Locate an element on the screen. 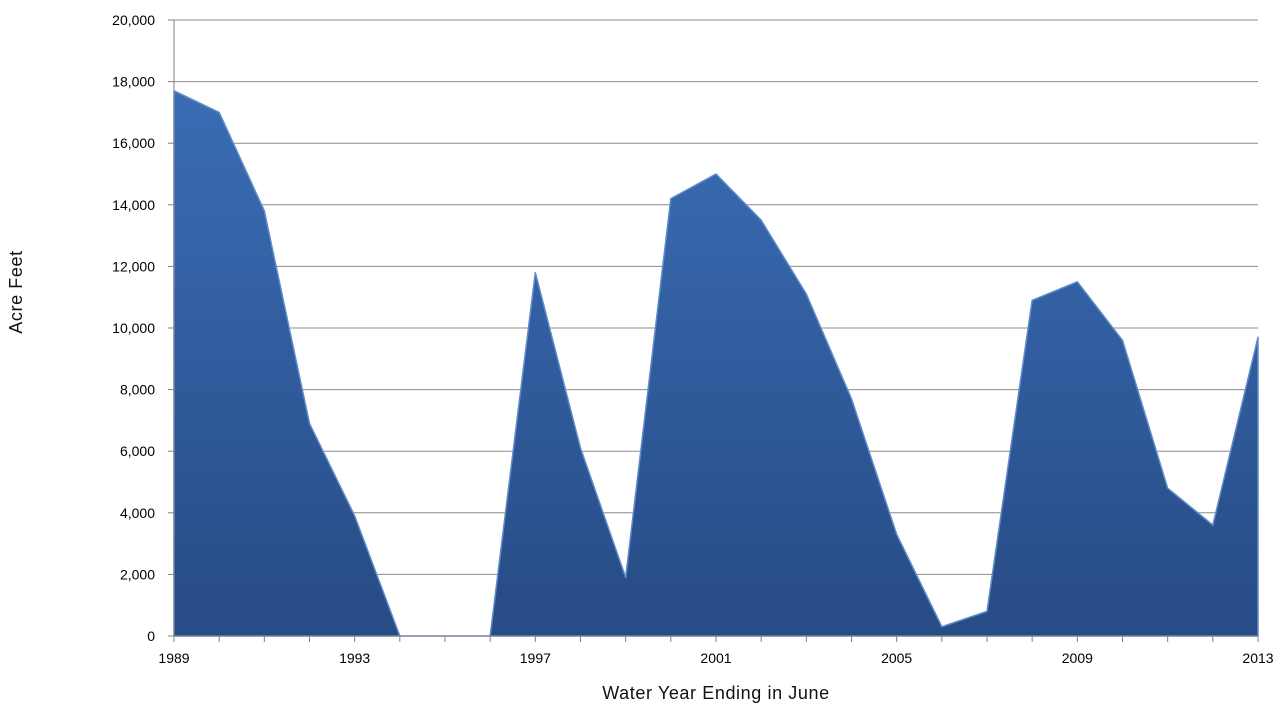 This screenshot has width=1283, height=704. y-tick-label: 14,000 is located at coordinates (133, 205).